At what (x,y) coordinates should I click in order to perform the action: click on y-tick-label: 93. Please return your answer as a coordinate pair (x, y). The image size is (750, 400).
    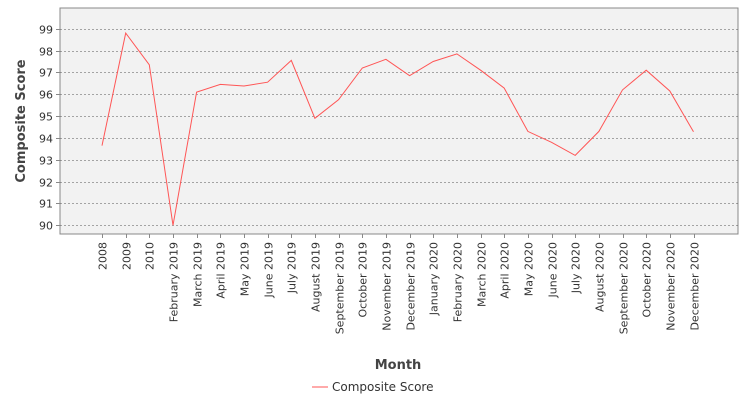
    Looking at the image, I should click on (46, 161).